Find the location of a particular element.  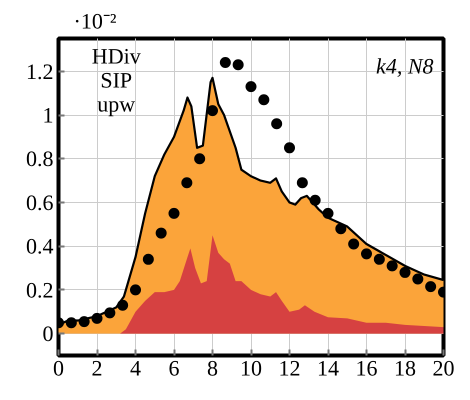

y-tick-label: 0.8 is located at coordinates (40, 159).